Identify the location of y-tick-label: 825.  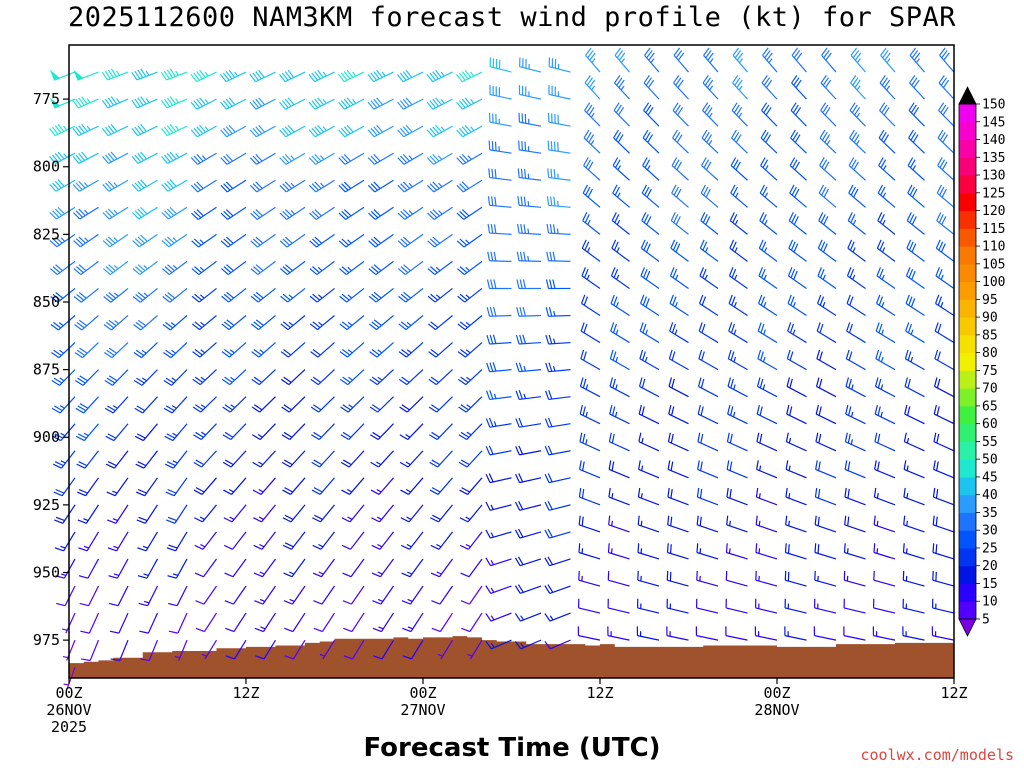
(46, 234).